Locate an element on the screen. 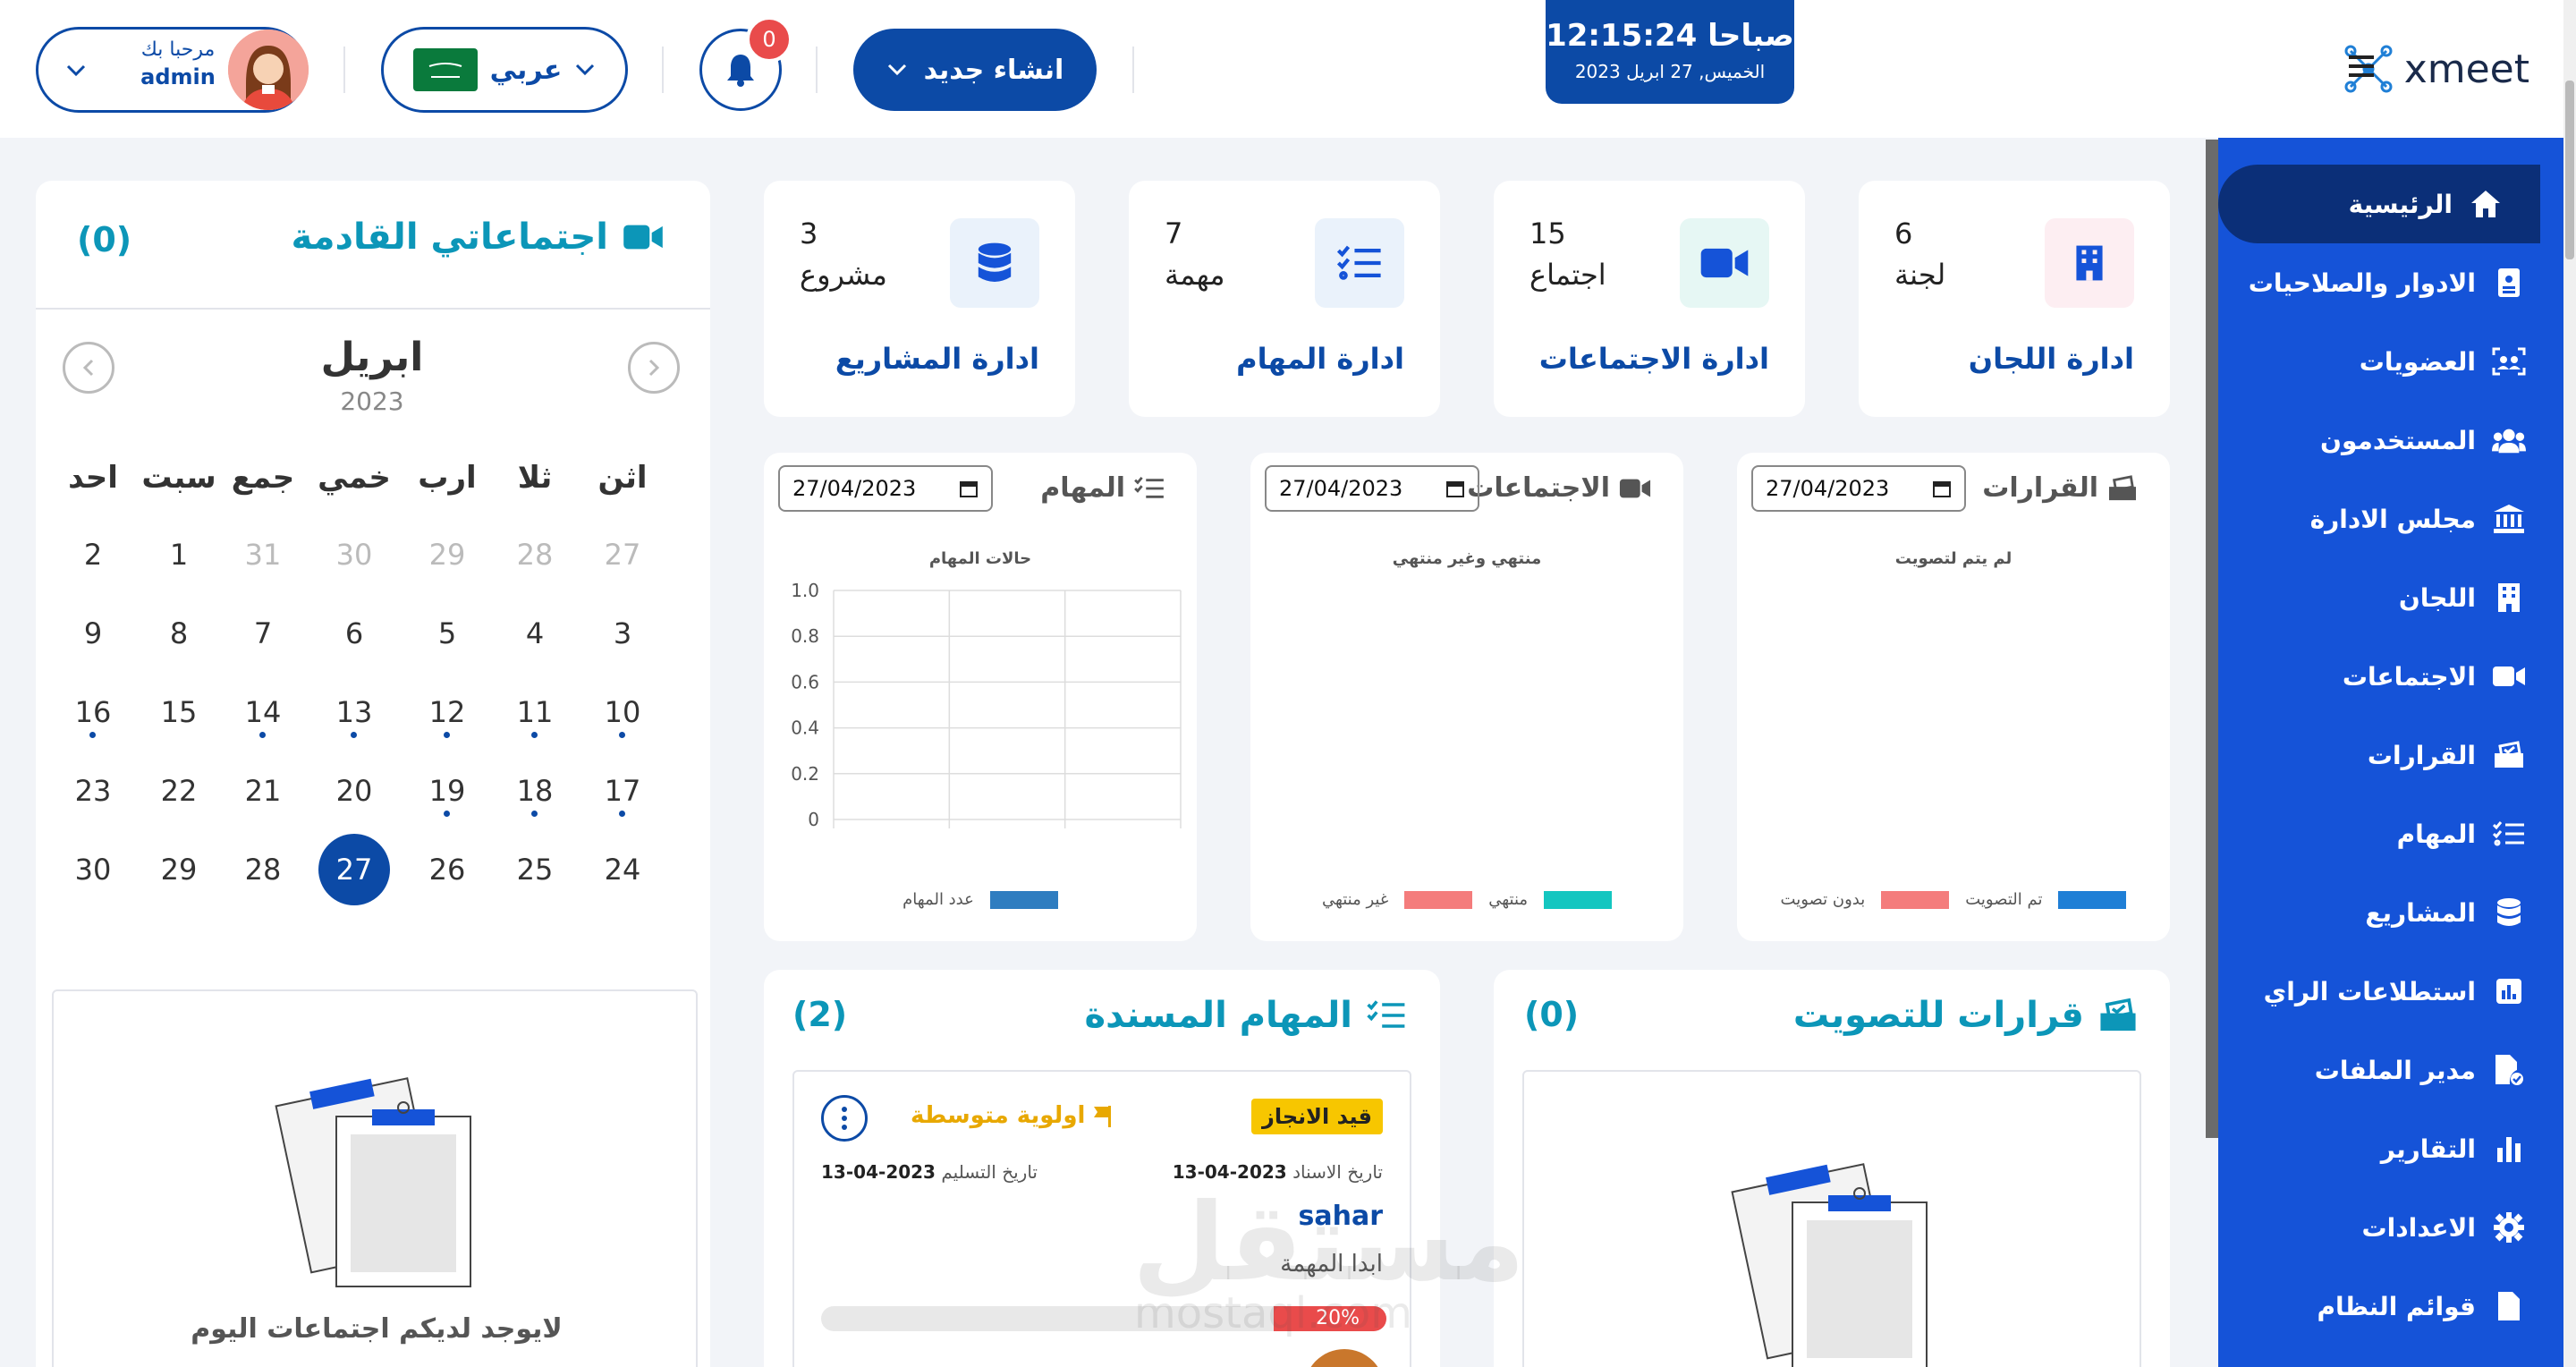 The width and height of the screenshot is (2576, 1367). calendar-day: 17 is located at coordinates (622, 791).